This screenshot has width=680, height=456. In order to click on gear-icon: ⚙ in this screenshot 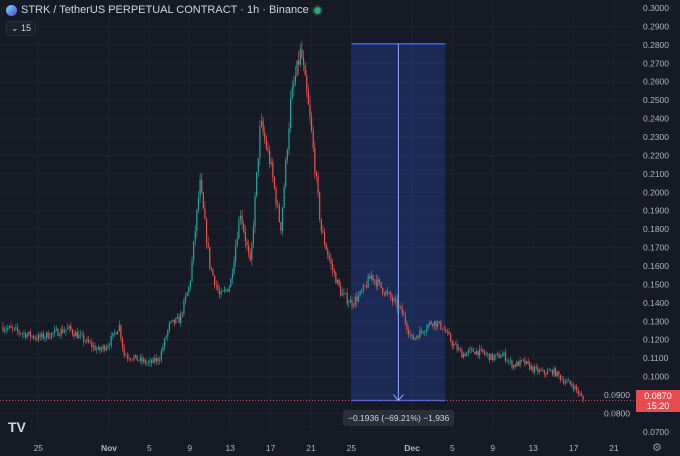, I will do `click(657, 448)`.